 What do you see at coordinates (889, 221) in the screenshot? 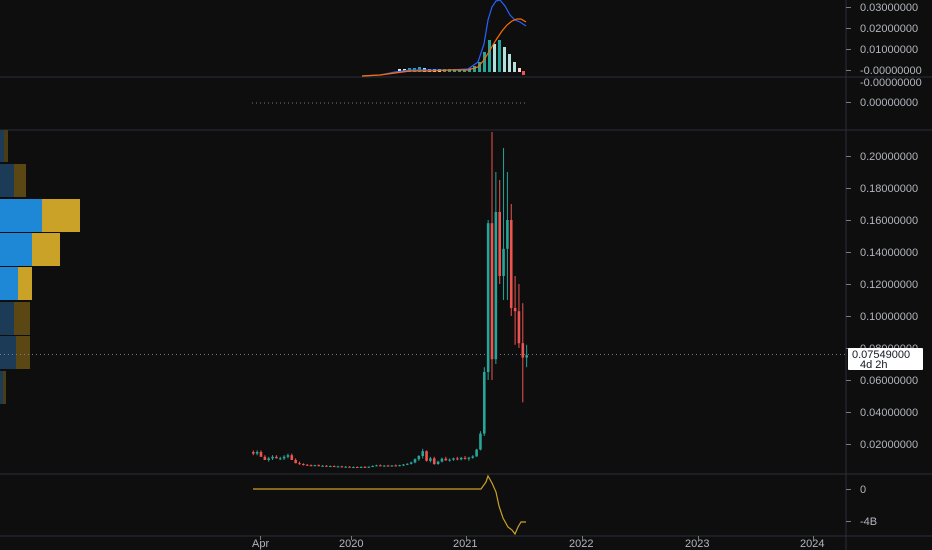
I see `price-tick-label: 0.16000000` at bounding box center [889, 221].